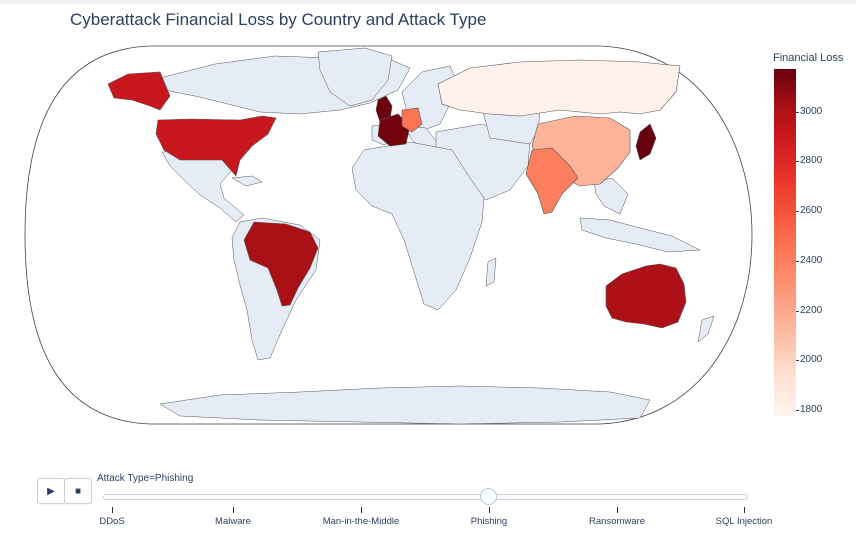  What do you see at coordinates (552, 181) in the screenshot?
I see `country-india` at bounding box center [552, 181].